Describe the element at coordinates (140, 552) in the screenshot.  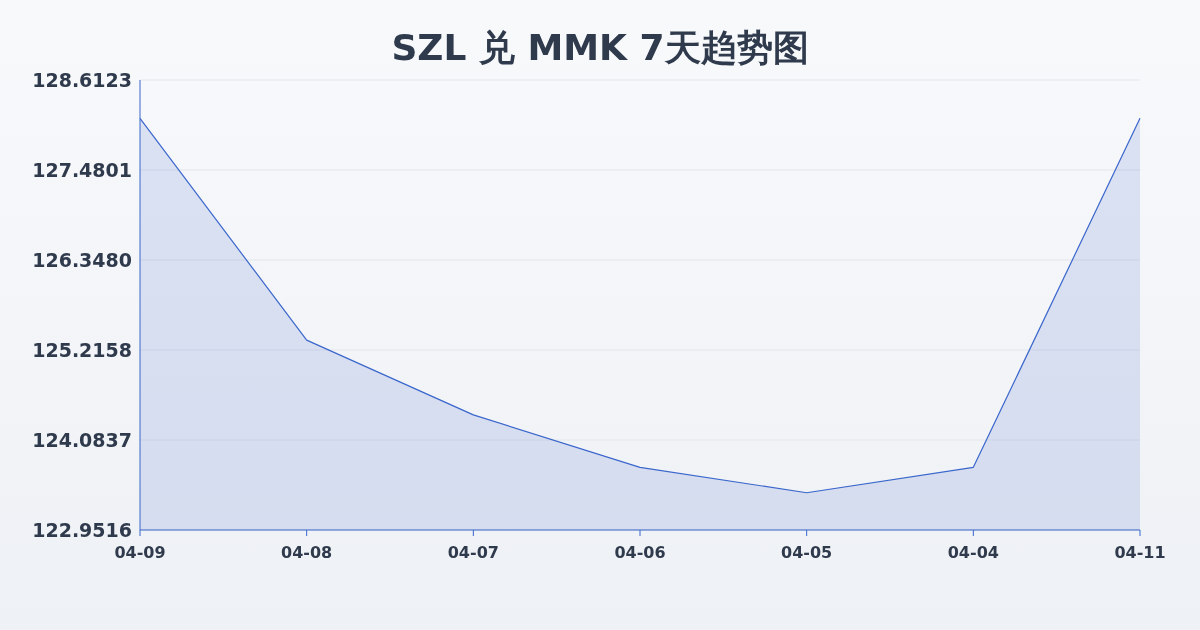
I see `x-tick-label: 04-09` at that location.